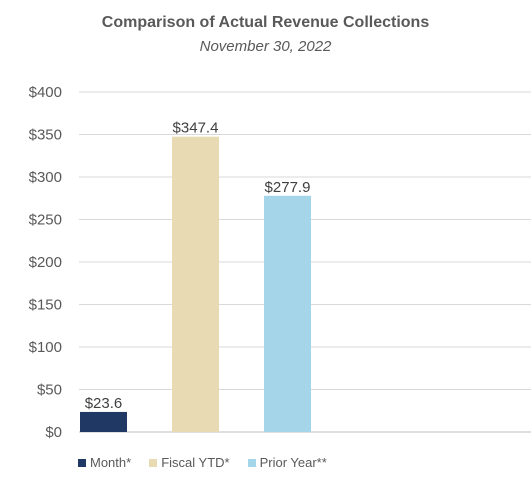 Image resolution: width=531 pixels, height=482 pixels. Describe the element at coordinates (45, 177) in the screenshot. I see `y-tick-label: $300` at that location.